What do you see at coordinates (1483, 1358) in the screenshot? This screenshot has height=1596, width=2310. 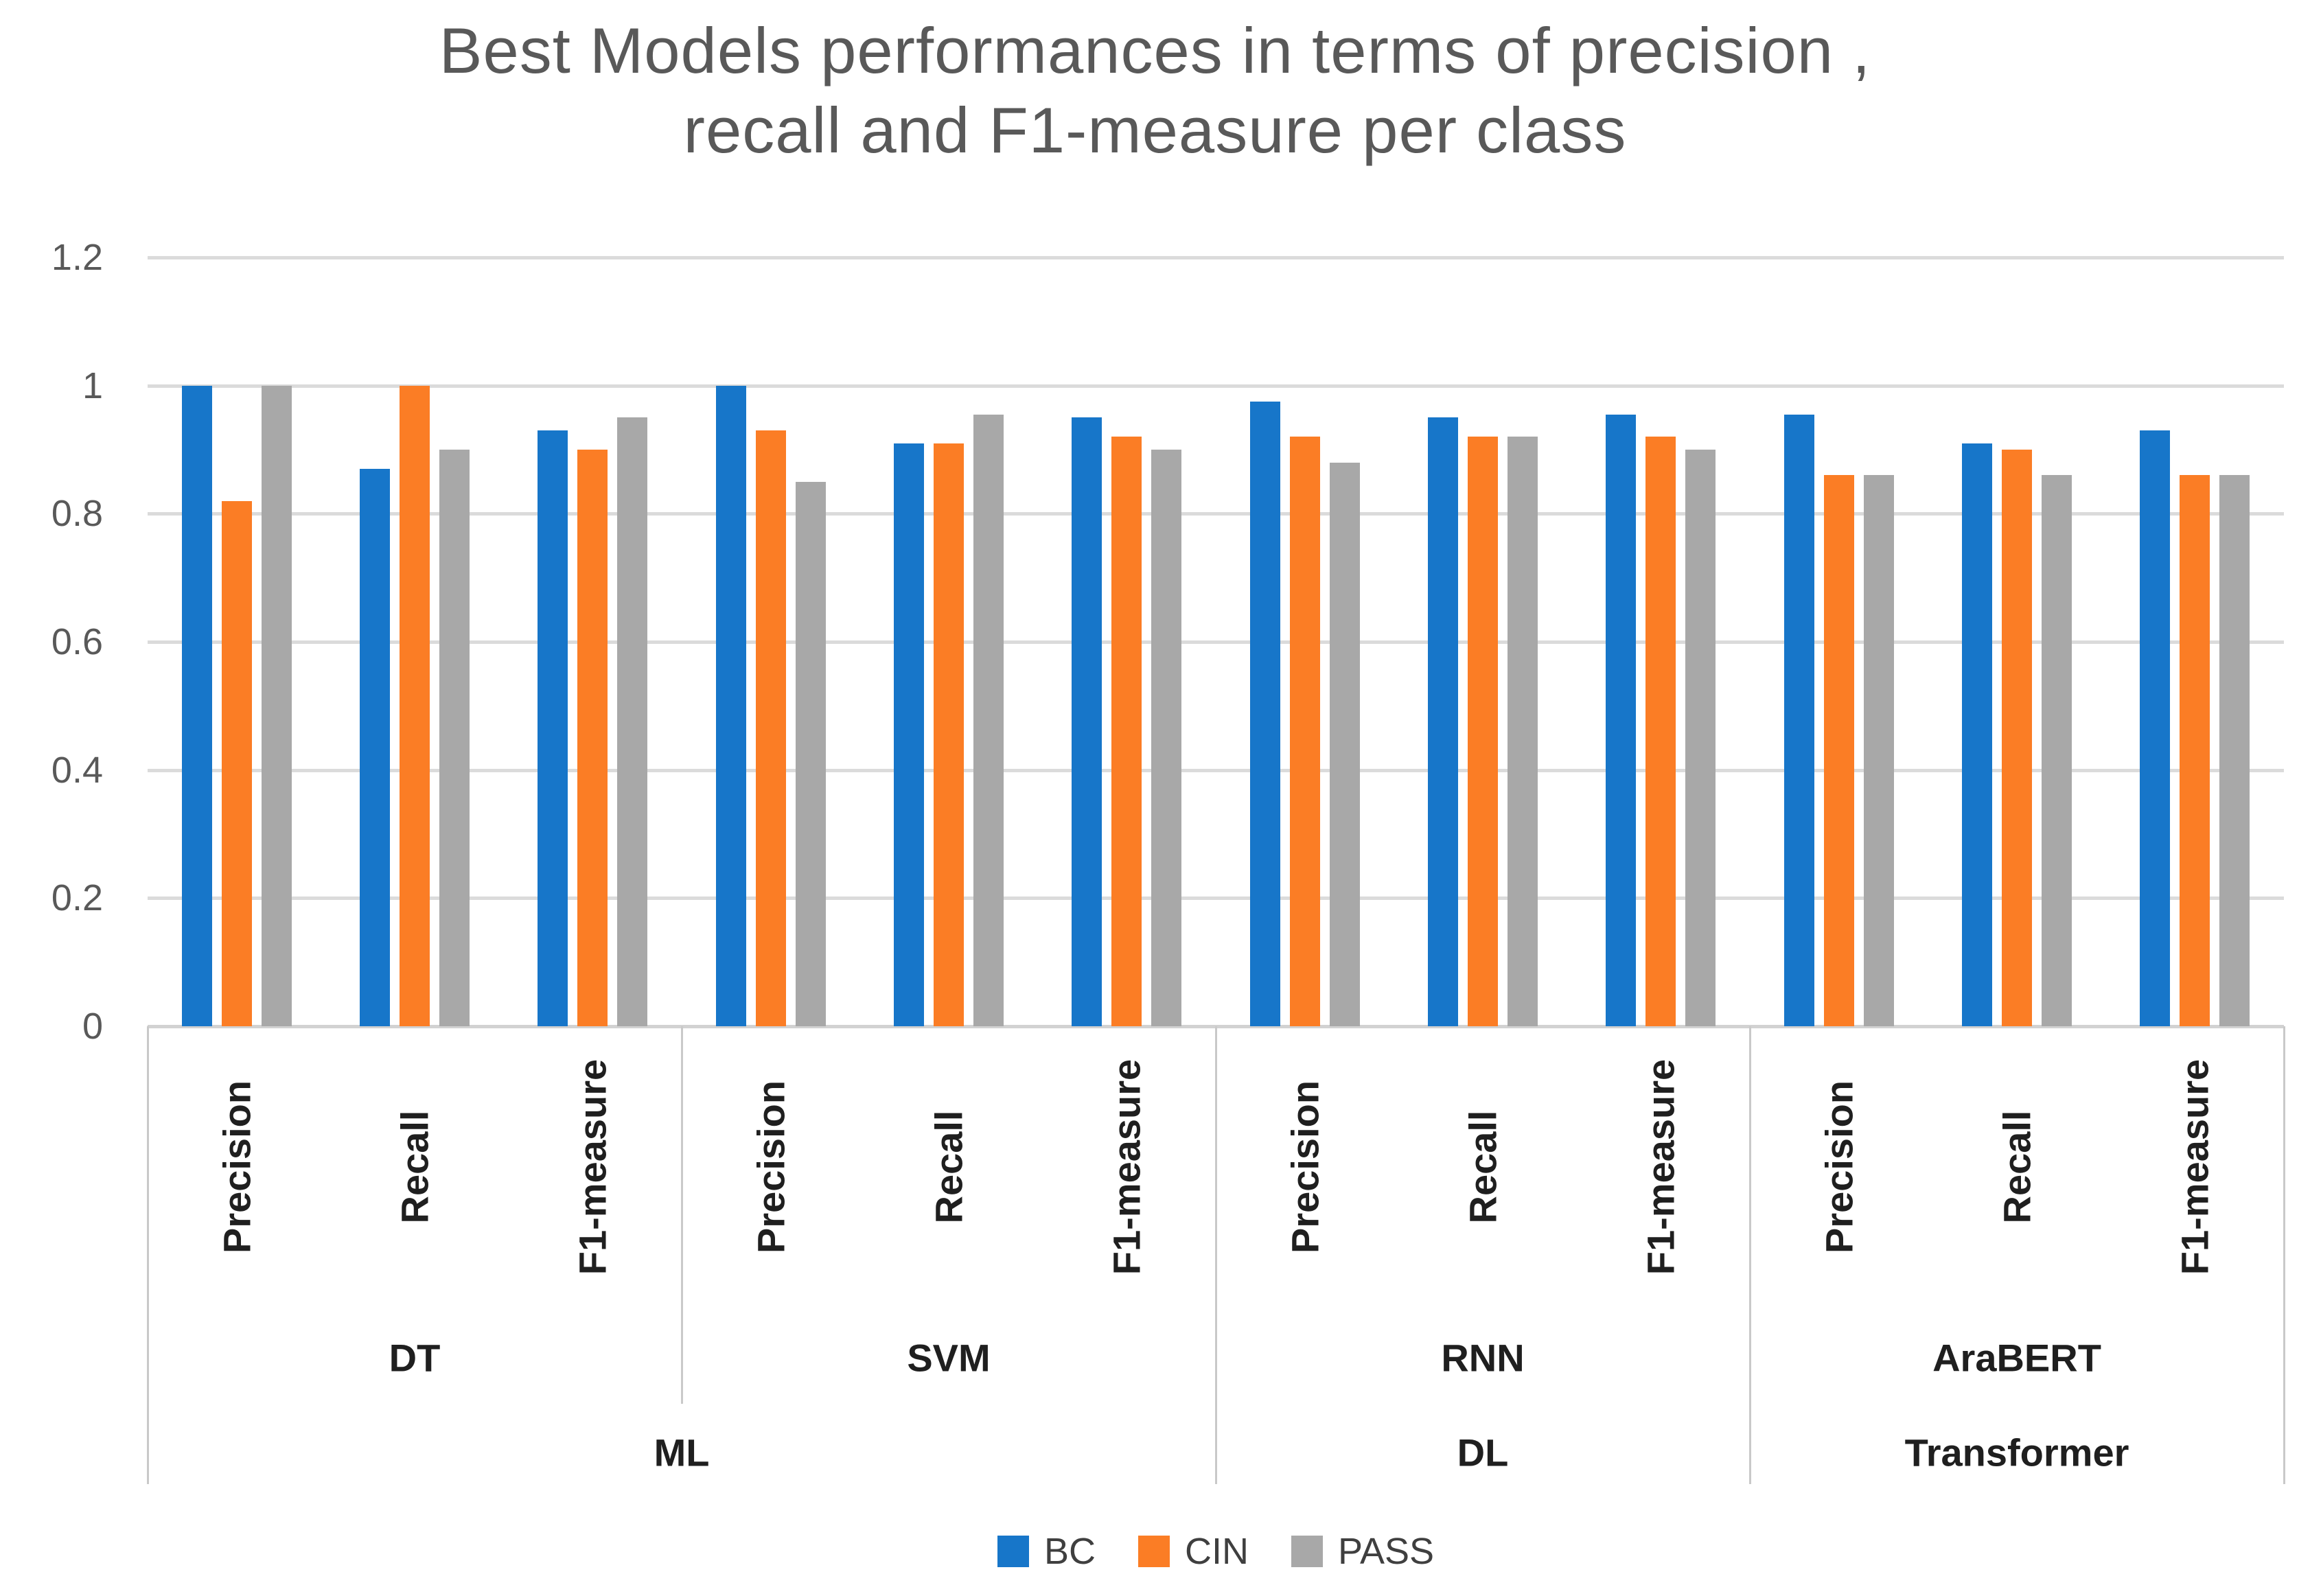 I see `model-label: RNN` at bounding box center [1483, 1358].